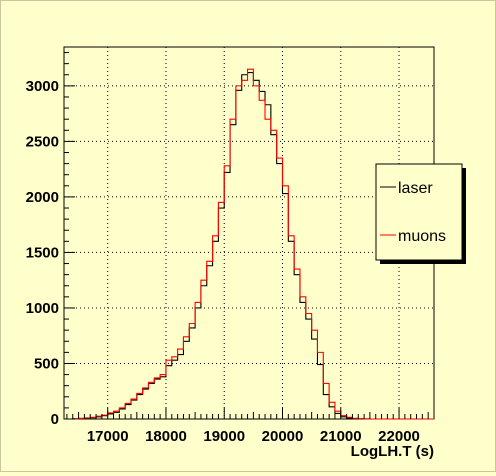  Describe the element at coordinates (422, 236) in the screenshot. I see `legend-label-muons: muons` at that location.